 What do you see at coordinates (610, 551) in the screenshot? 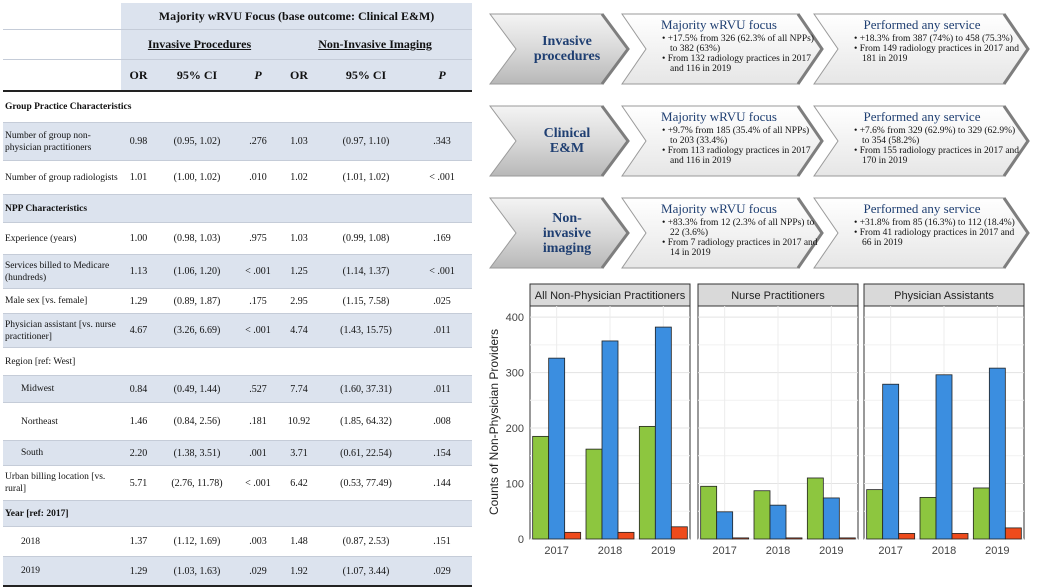
I see `x-tick-label: 2018` at bounding box center [610, 551].